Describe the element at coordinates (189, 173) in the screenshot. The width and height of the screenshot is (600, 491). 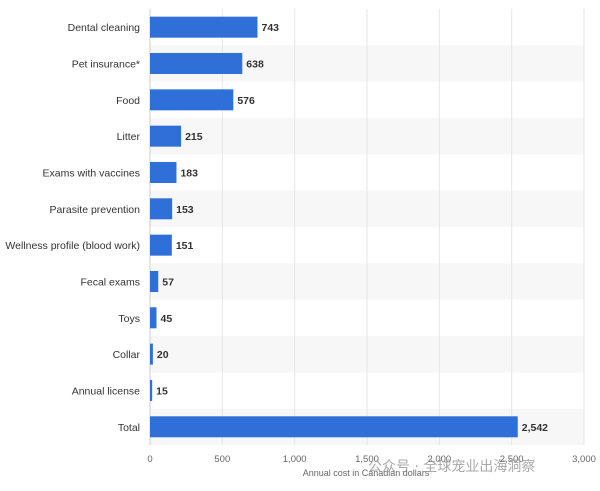
I see `value-label: 183` at that location.